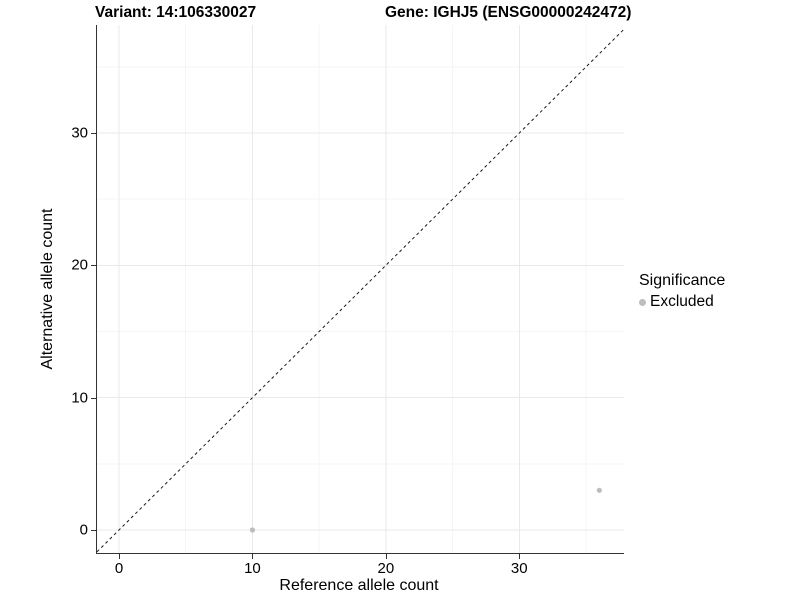 The image size is (800, 600). Describe the element at coordinates (682, 280) in the screenshot. I see `legend-title: Significance` at that location.